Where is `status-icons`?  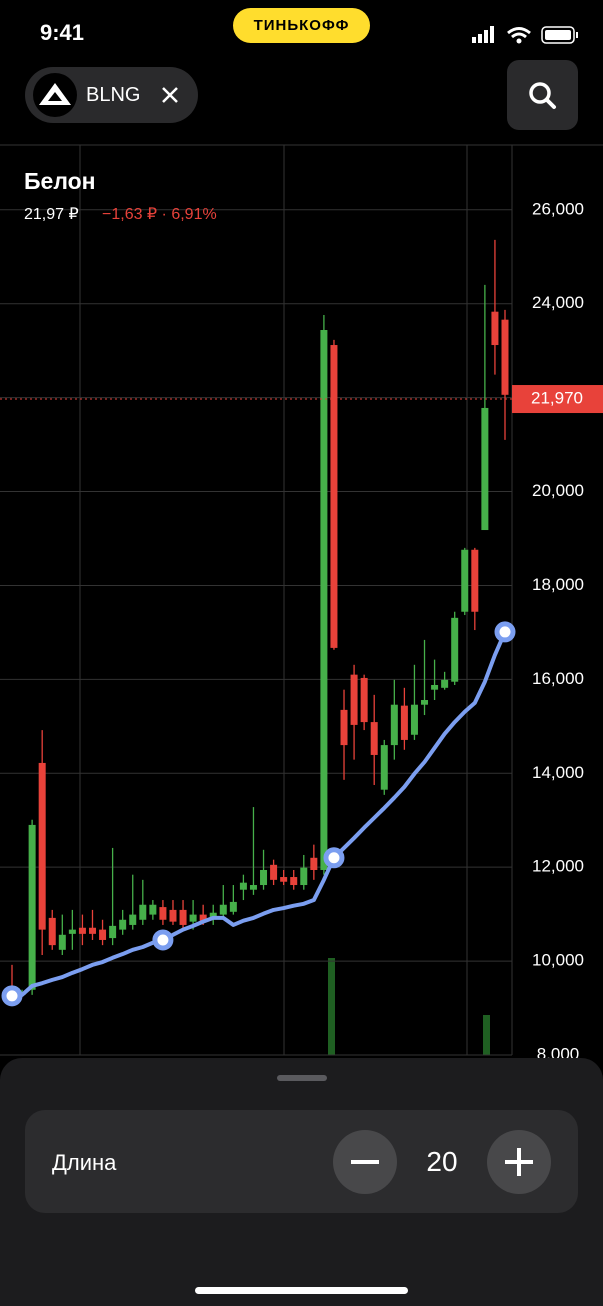 status-icons is located at coordinates (525, 35).